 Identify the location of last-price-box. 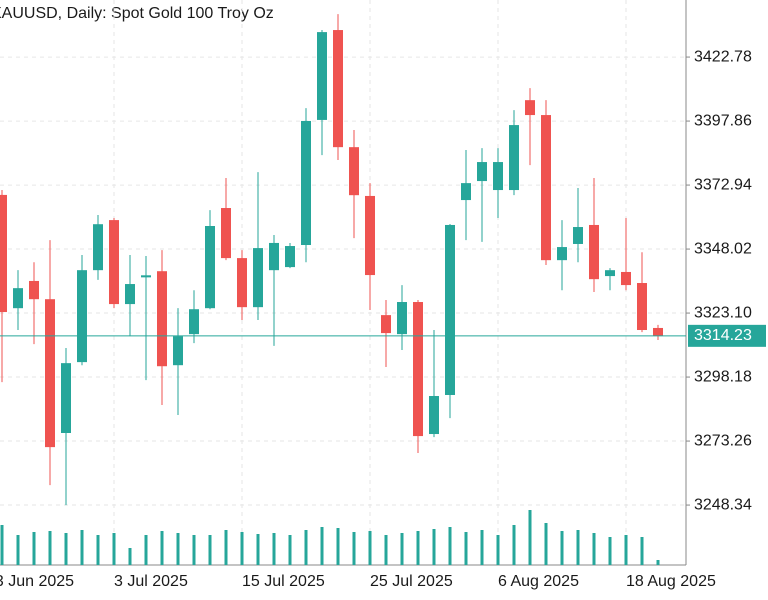
(727, 335).